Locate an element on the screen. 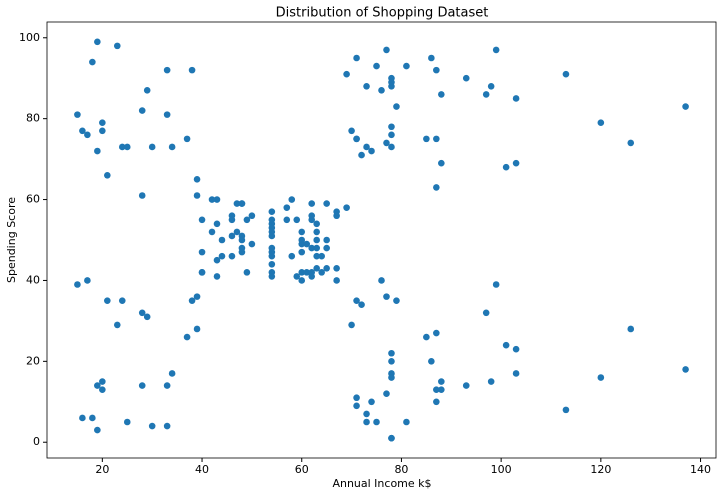 This screenshot has height=496, width=724. y-tick-label: 60 is located at coordinates (33, 199).